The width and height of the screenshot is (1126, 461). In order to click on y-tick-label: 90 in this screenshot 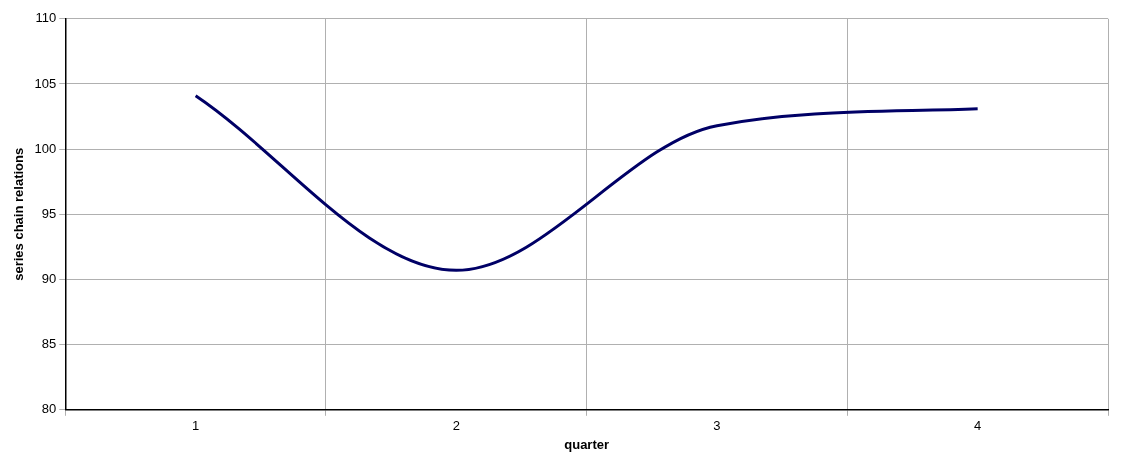, I will do `click(49, 279)`.